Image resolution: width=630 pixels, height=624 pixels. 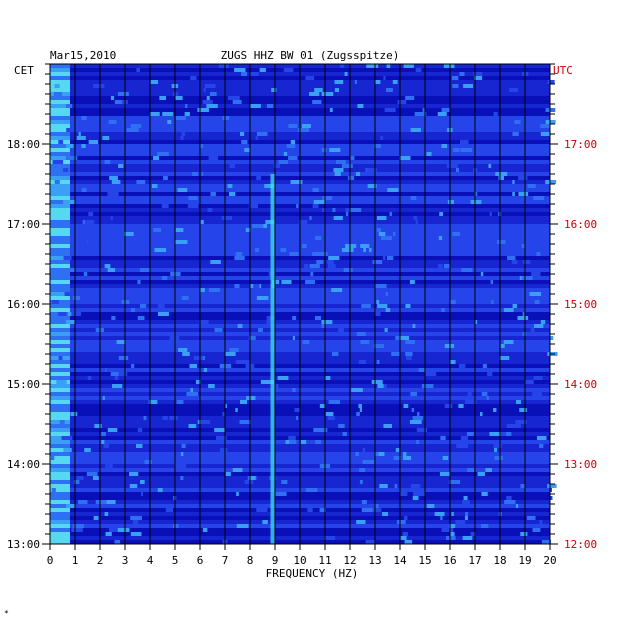 I want to click on x-tick-label: 16, so click(x=449, y=560).